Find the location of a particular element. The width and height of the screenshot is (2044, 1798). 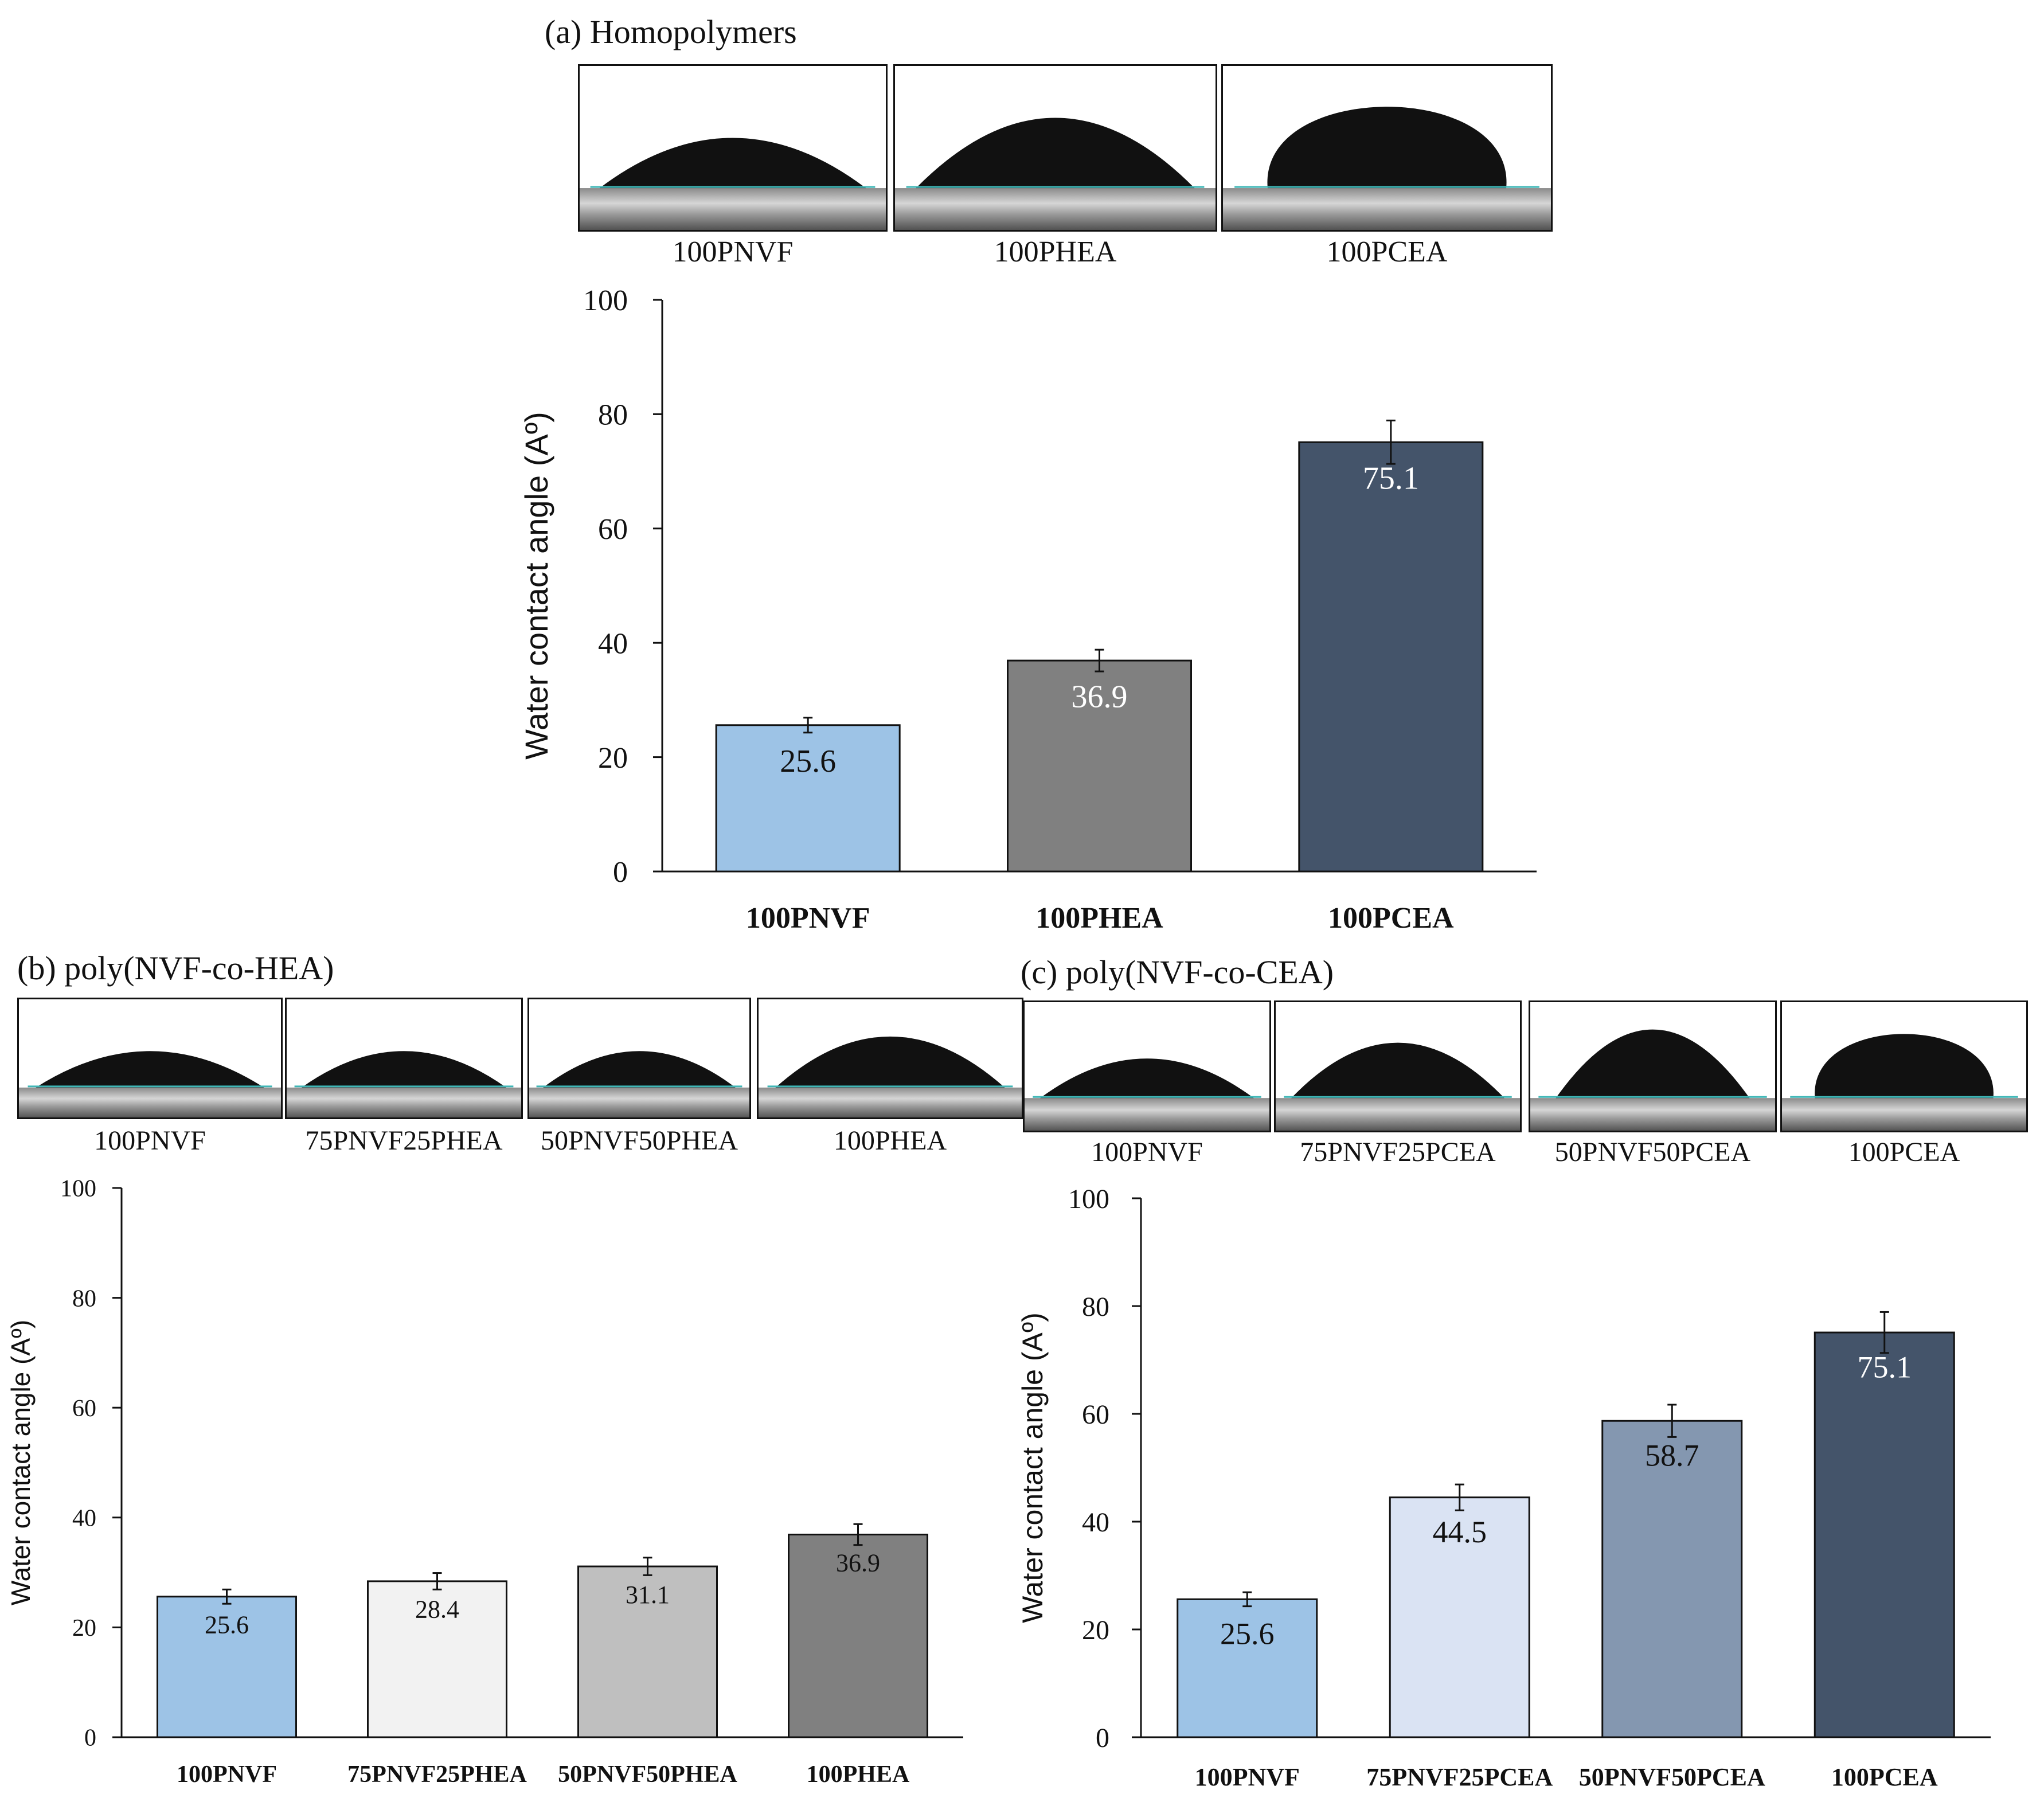

category-label: 50PNVF50PHEA is located at coordinates (647, 1774).